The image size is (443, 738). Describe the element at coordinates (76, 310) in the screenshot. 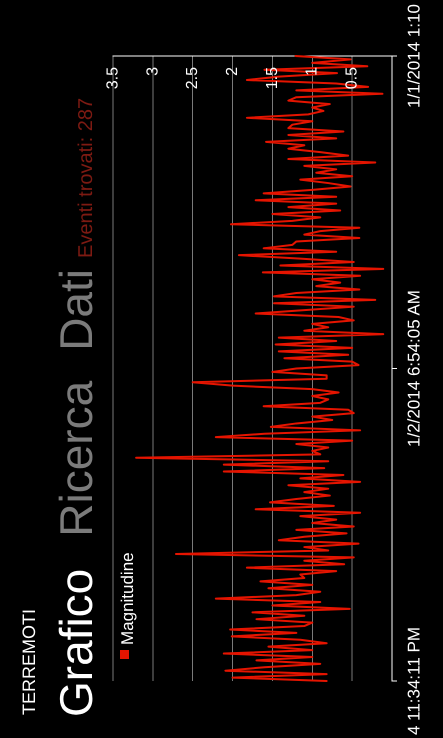

I see `text: Dati` at that location.